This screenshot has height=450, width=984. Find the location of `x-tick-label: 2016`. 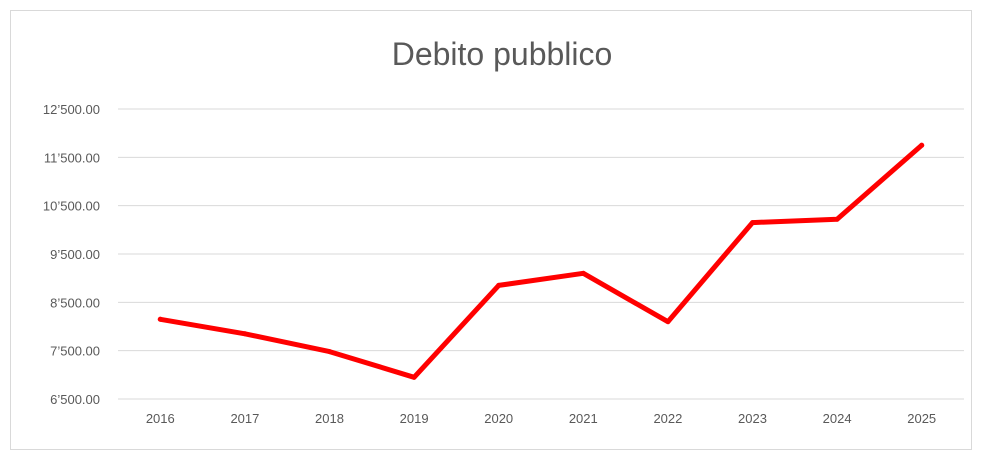

x-tick-label: 2016 is located at coordinates (160, 418).